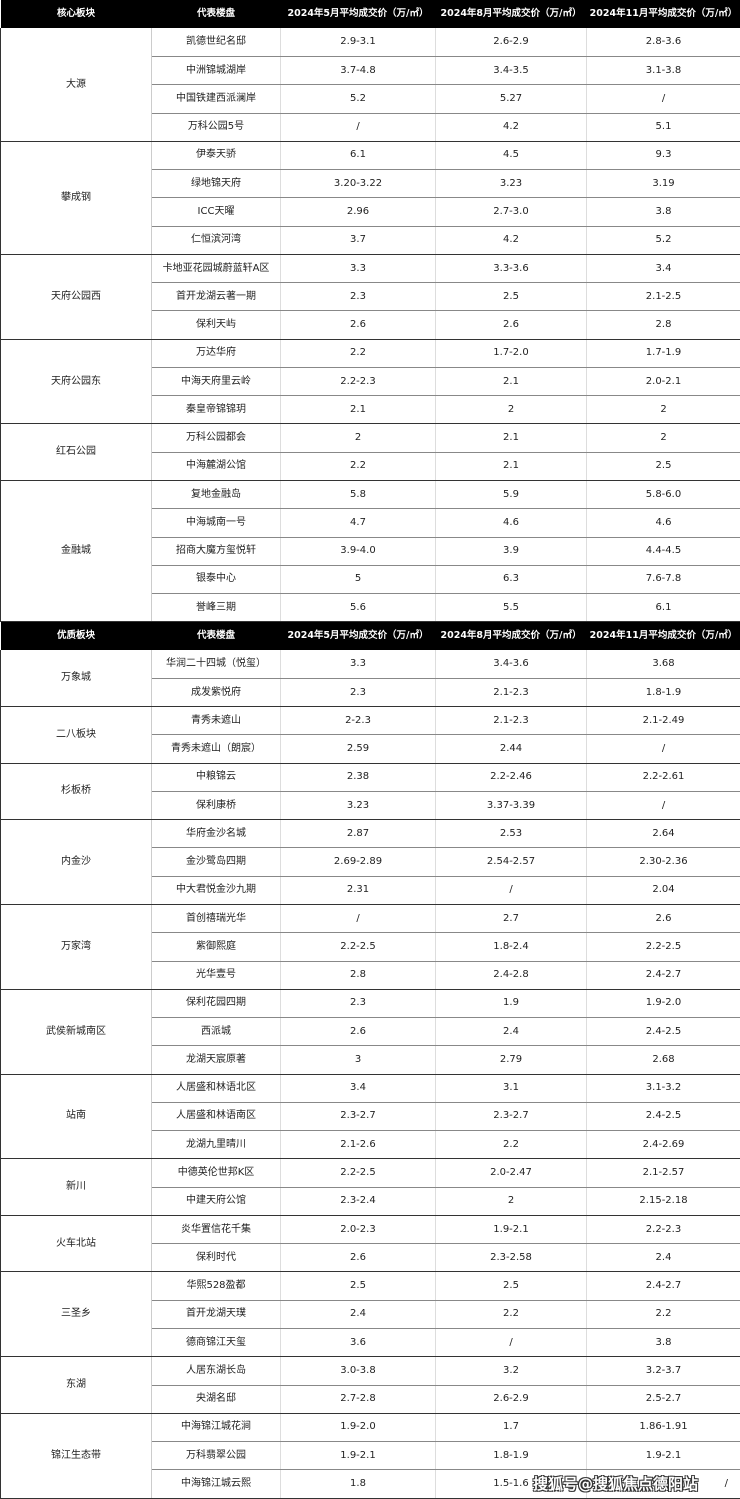 The width and height of the screenshot is (740, 1499). What do you see at coordinates (663, 495) in the screenshot?
I see `nov-price: 5.8-6.0` at bounding box center [663, 495].